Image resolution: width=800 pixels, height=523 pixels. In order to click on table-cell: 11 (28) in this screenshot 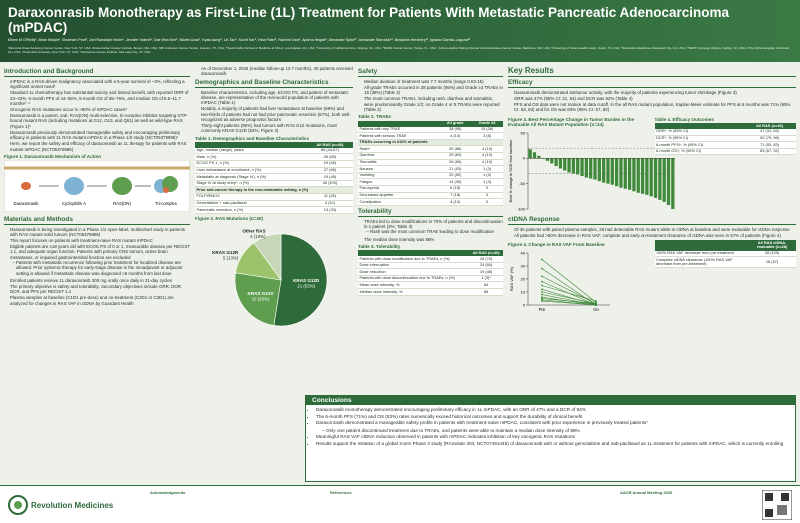, I will do `click(329, 197)`.